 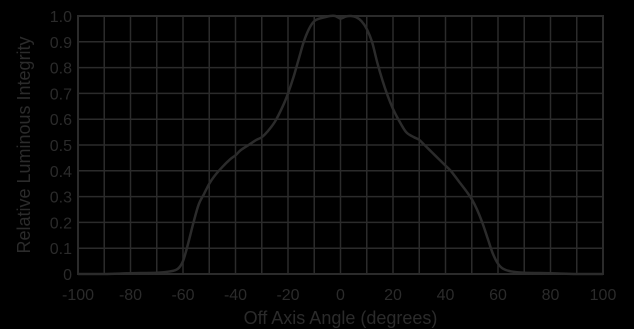 I want to click on x-tick-label: 80, so click(x=551, y=295).